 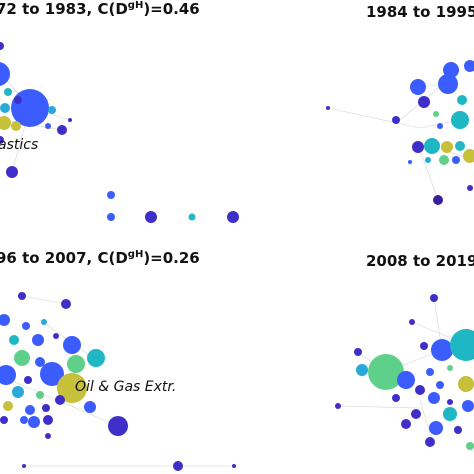 I want to click on panel-2-nodes, so click(x=400, y=132).